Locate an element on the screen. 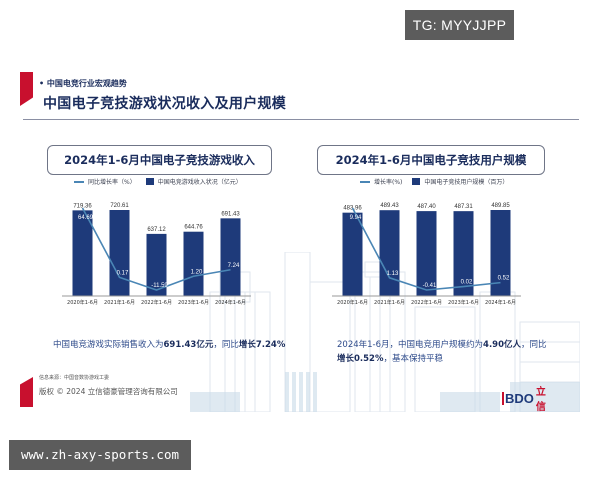 The image size is (600, 480). bar-value-label: 719.36 is located at coordinates (82, 206).